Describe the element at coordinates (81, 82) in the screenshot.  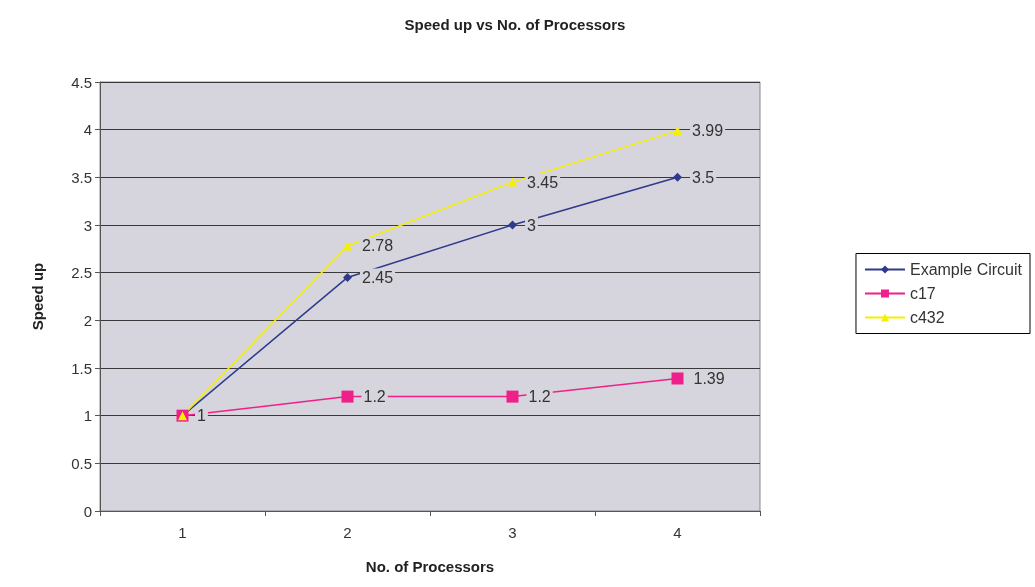
I see `y-tick-label: 4.5` at that location.